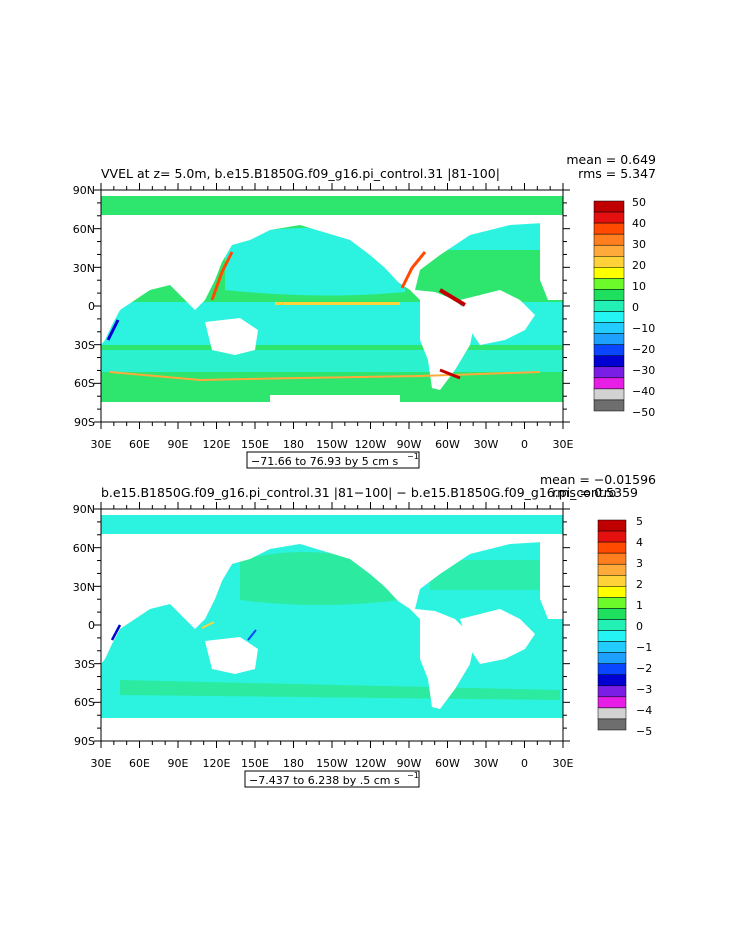 This screenshot has width=733, height=945. Describe the element at coordinates (371, 763) in the screenshot. I see `lon-tick-label: 120W` at that location.